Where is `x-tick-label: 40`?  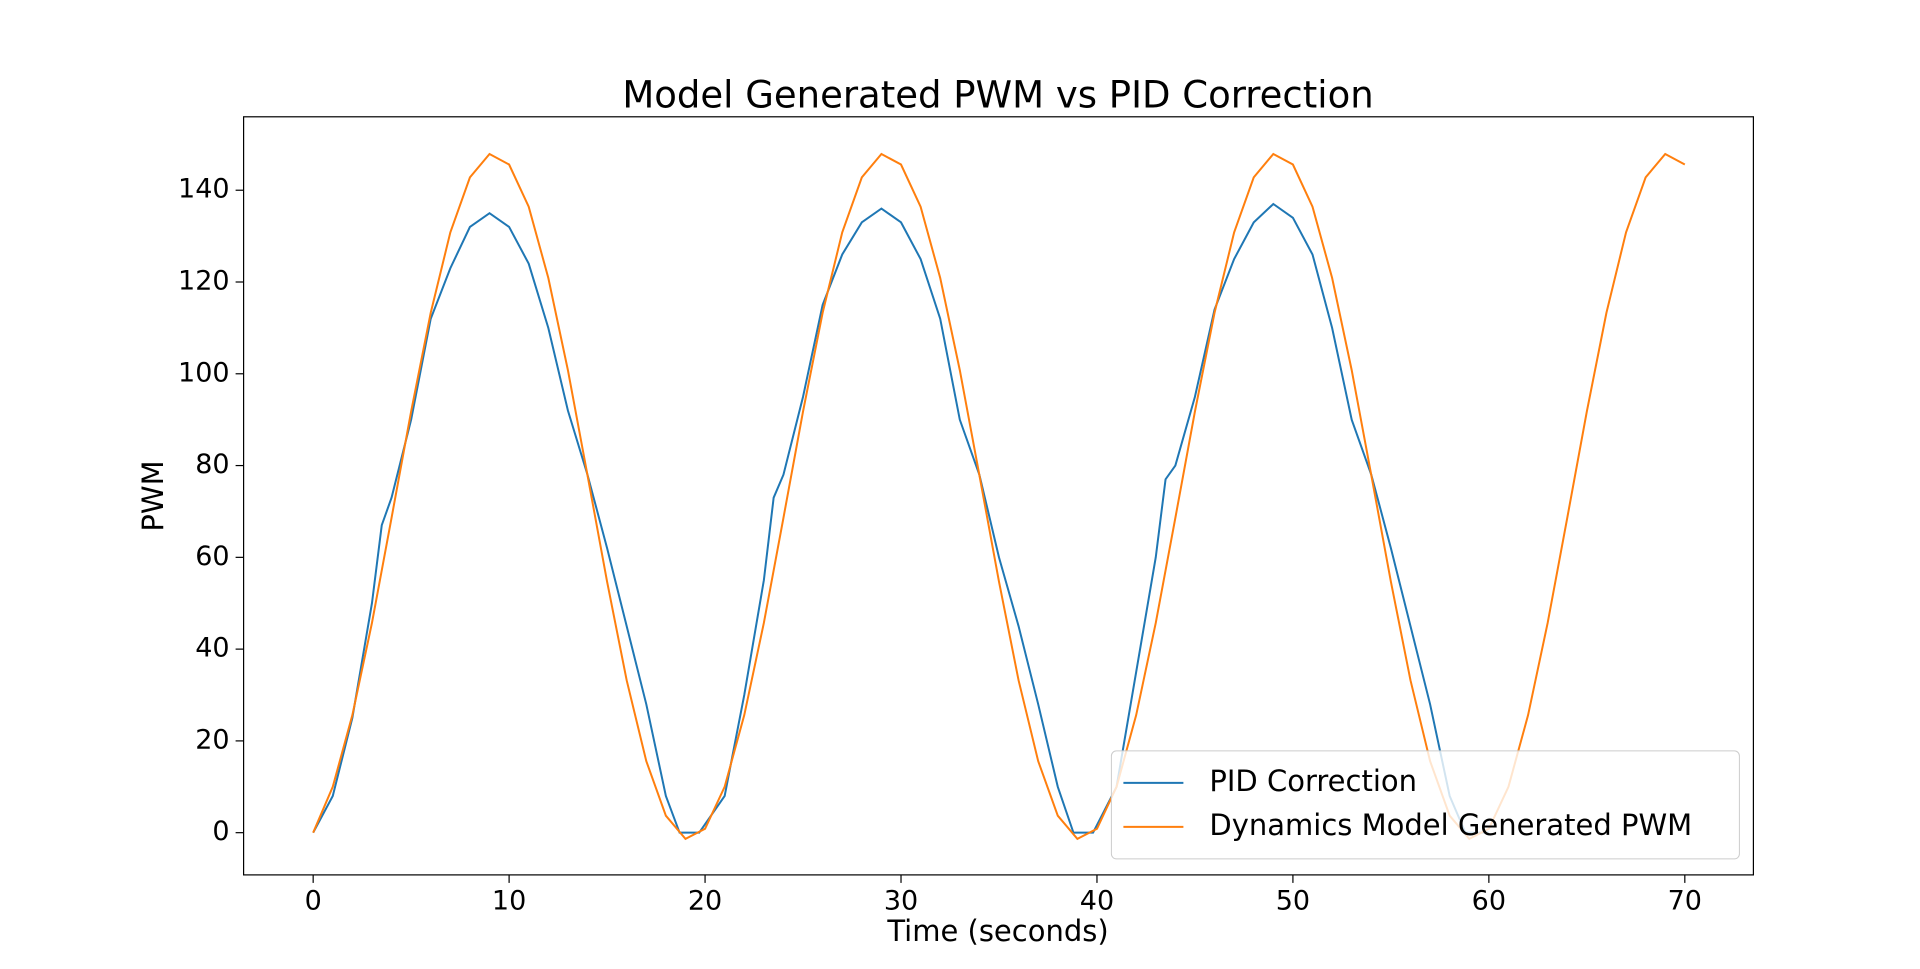
x-tick-label: 40 is located at coordinates (1097, 900).